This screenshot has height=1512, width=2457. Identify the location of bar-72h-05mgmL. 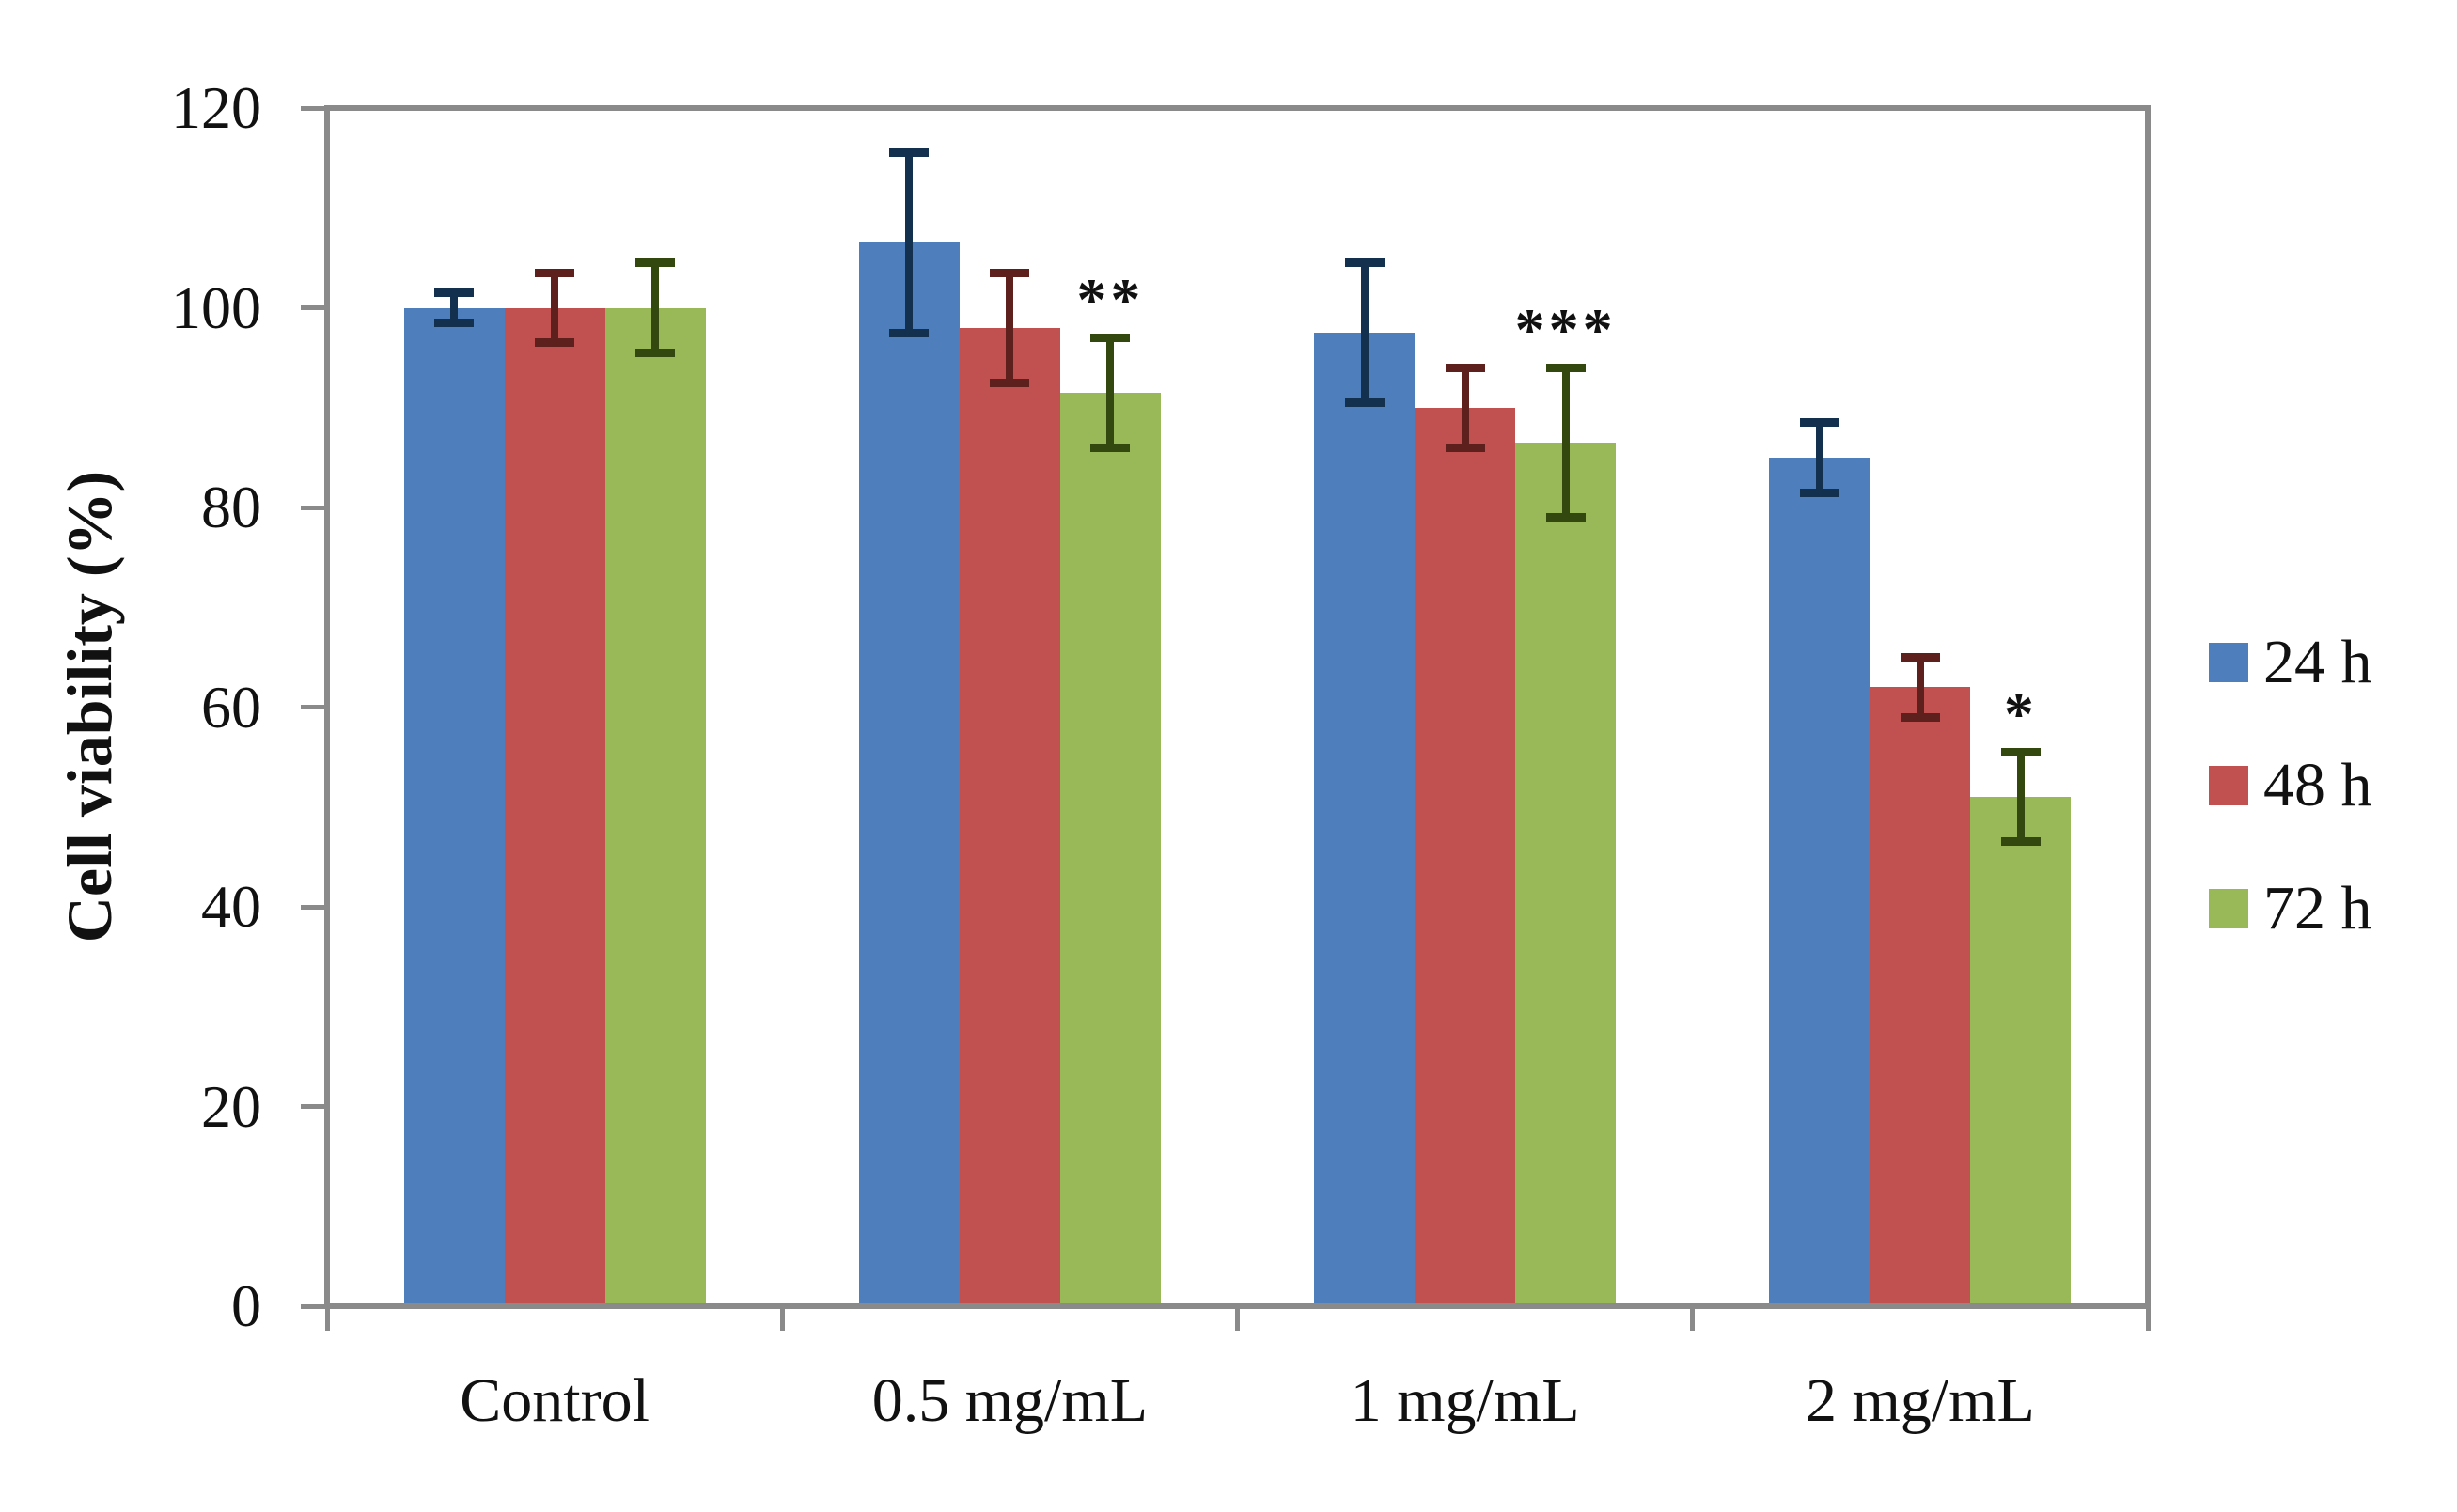
(1110, 849).